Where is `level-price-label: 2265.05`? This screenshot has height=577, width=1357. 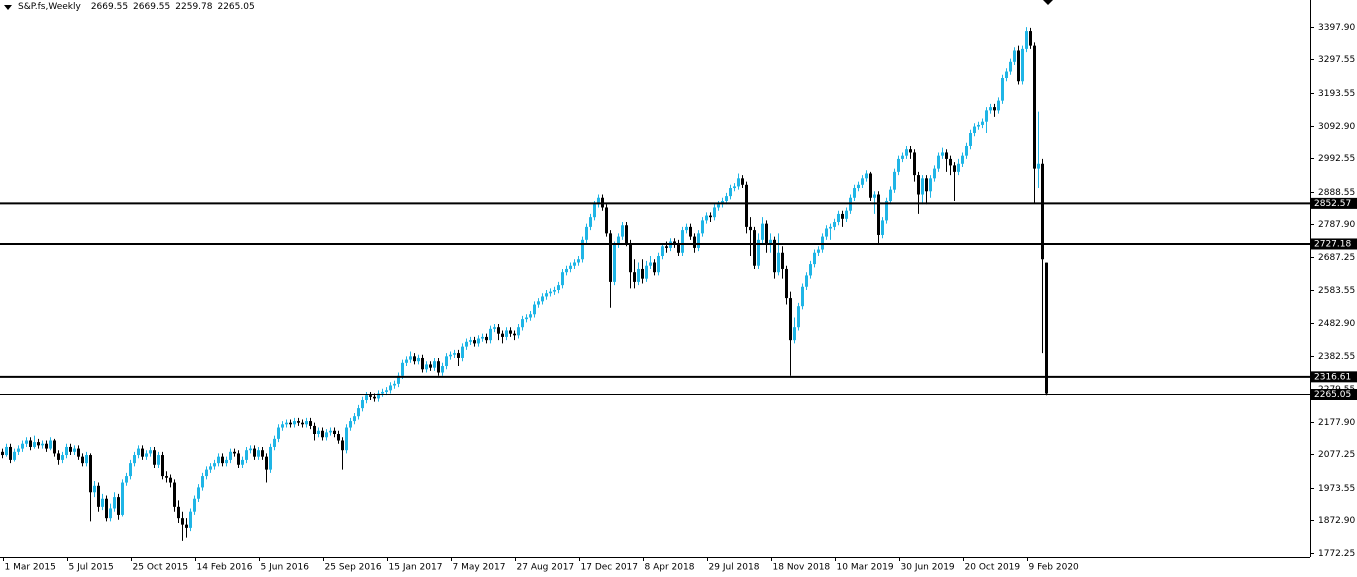 level-price-label: 2265.05 is located at coordinates (1332, 395).